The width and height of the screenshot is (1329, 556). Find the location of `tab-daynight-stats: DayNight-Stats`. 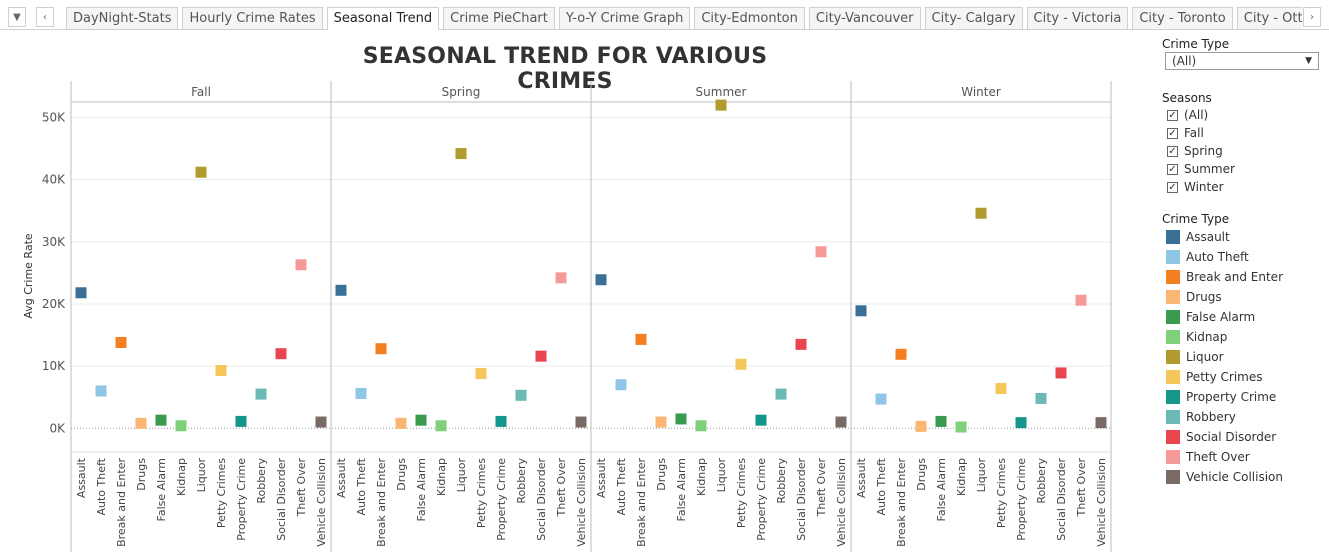

tab-daynight-stats: DayNight-Stats is located at coordinates (122, 18).